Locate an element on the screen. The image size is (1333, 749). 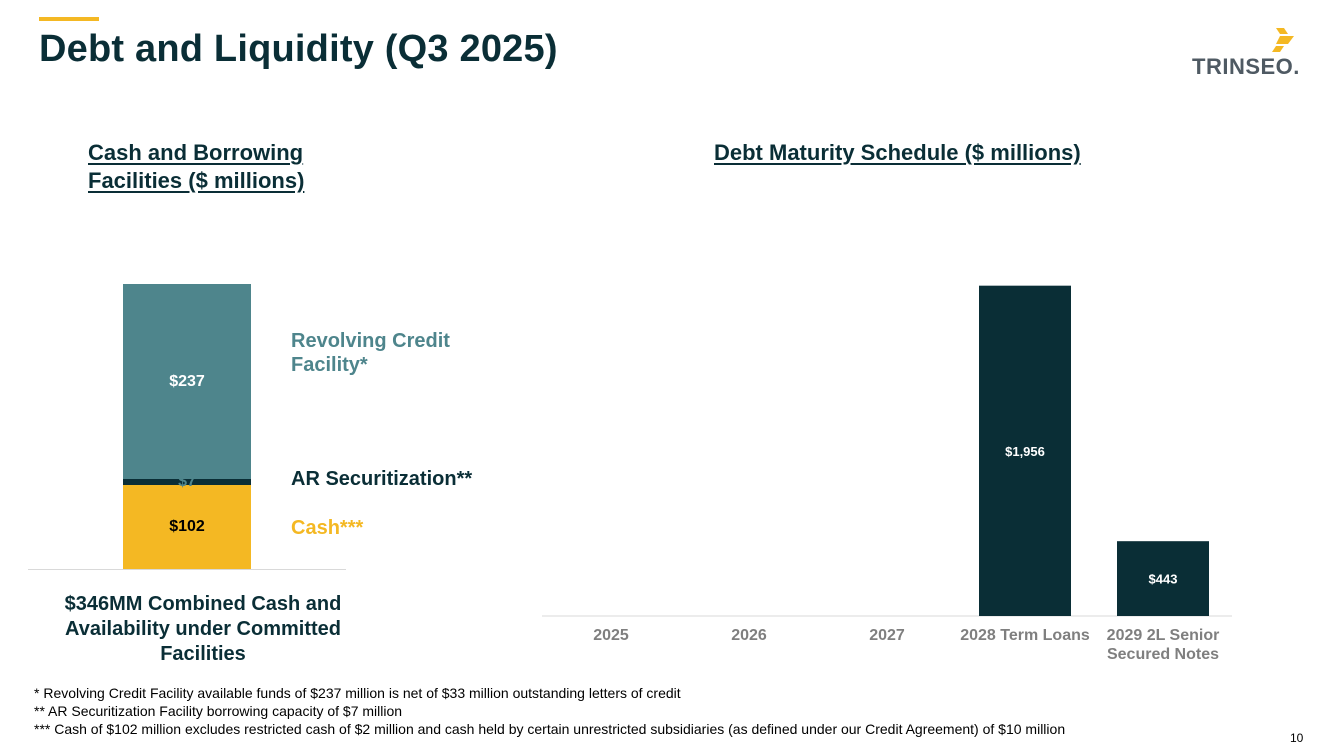
page-number: 10 is located at coordinates (1297, 738).